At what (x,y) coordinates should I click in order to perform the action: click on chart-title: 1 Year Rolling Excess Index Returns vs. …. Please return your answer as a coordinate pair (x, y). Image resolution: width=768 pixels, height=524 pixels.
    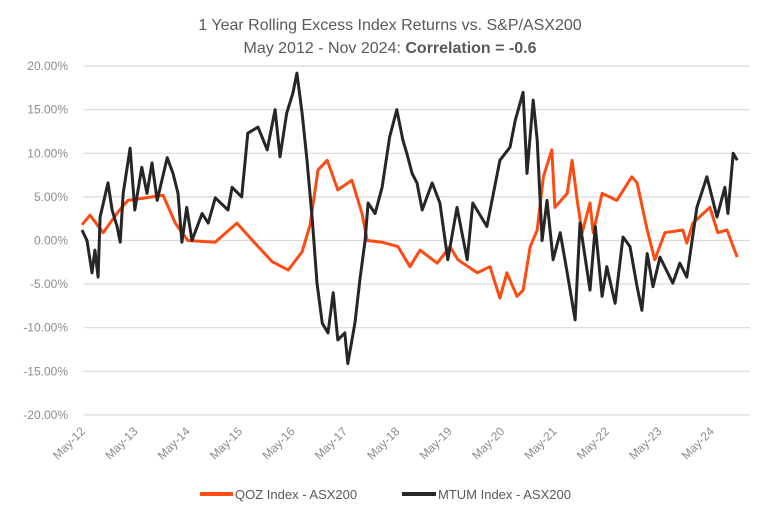
    Looking at the image, I should click on (389, 25).